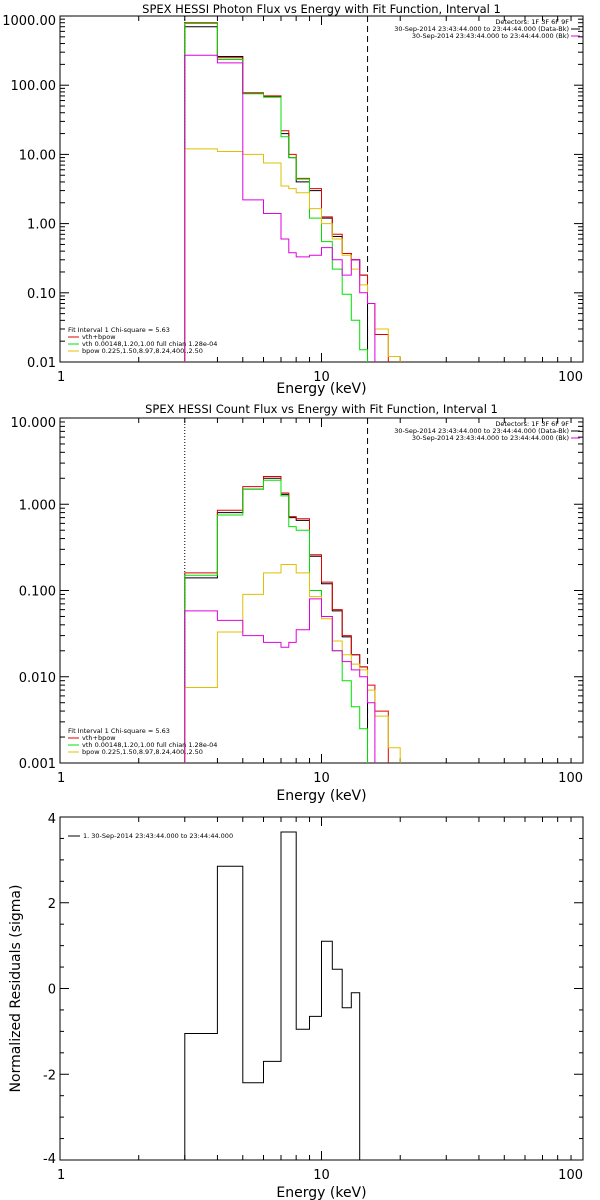 Image resolution: width=600 pixels, height=1200 pixels. Describe the element at coordinates (52, 819) in the screenshot. I see `y-tick-label: 4` at that location.